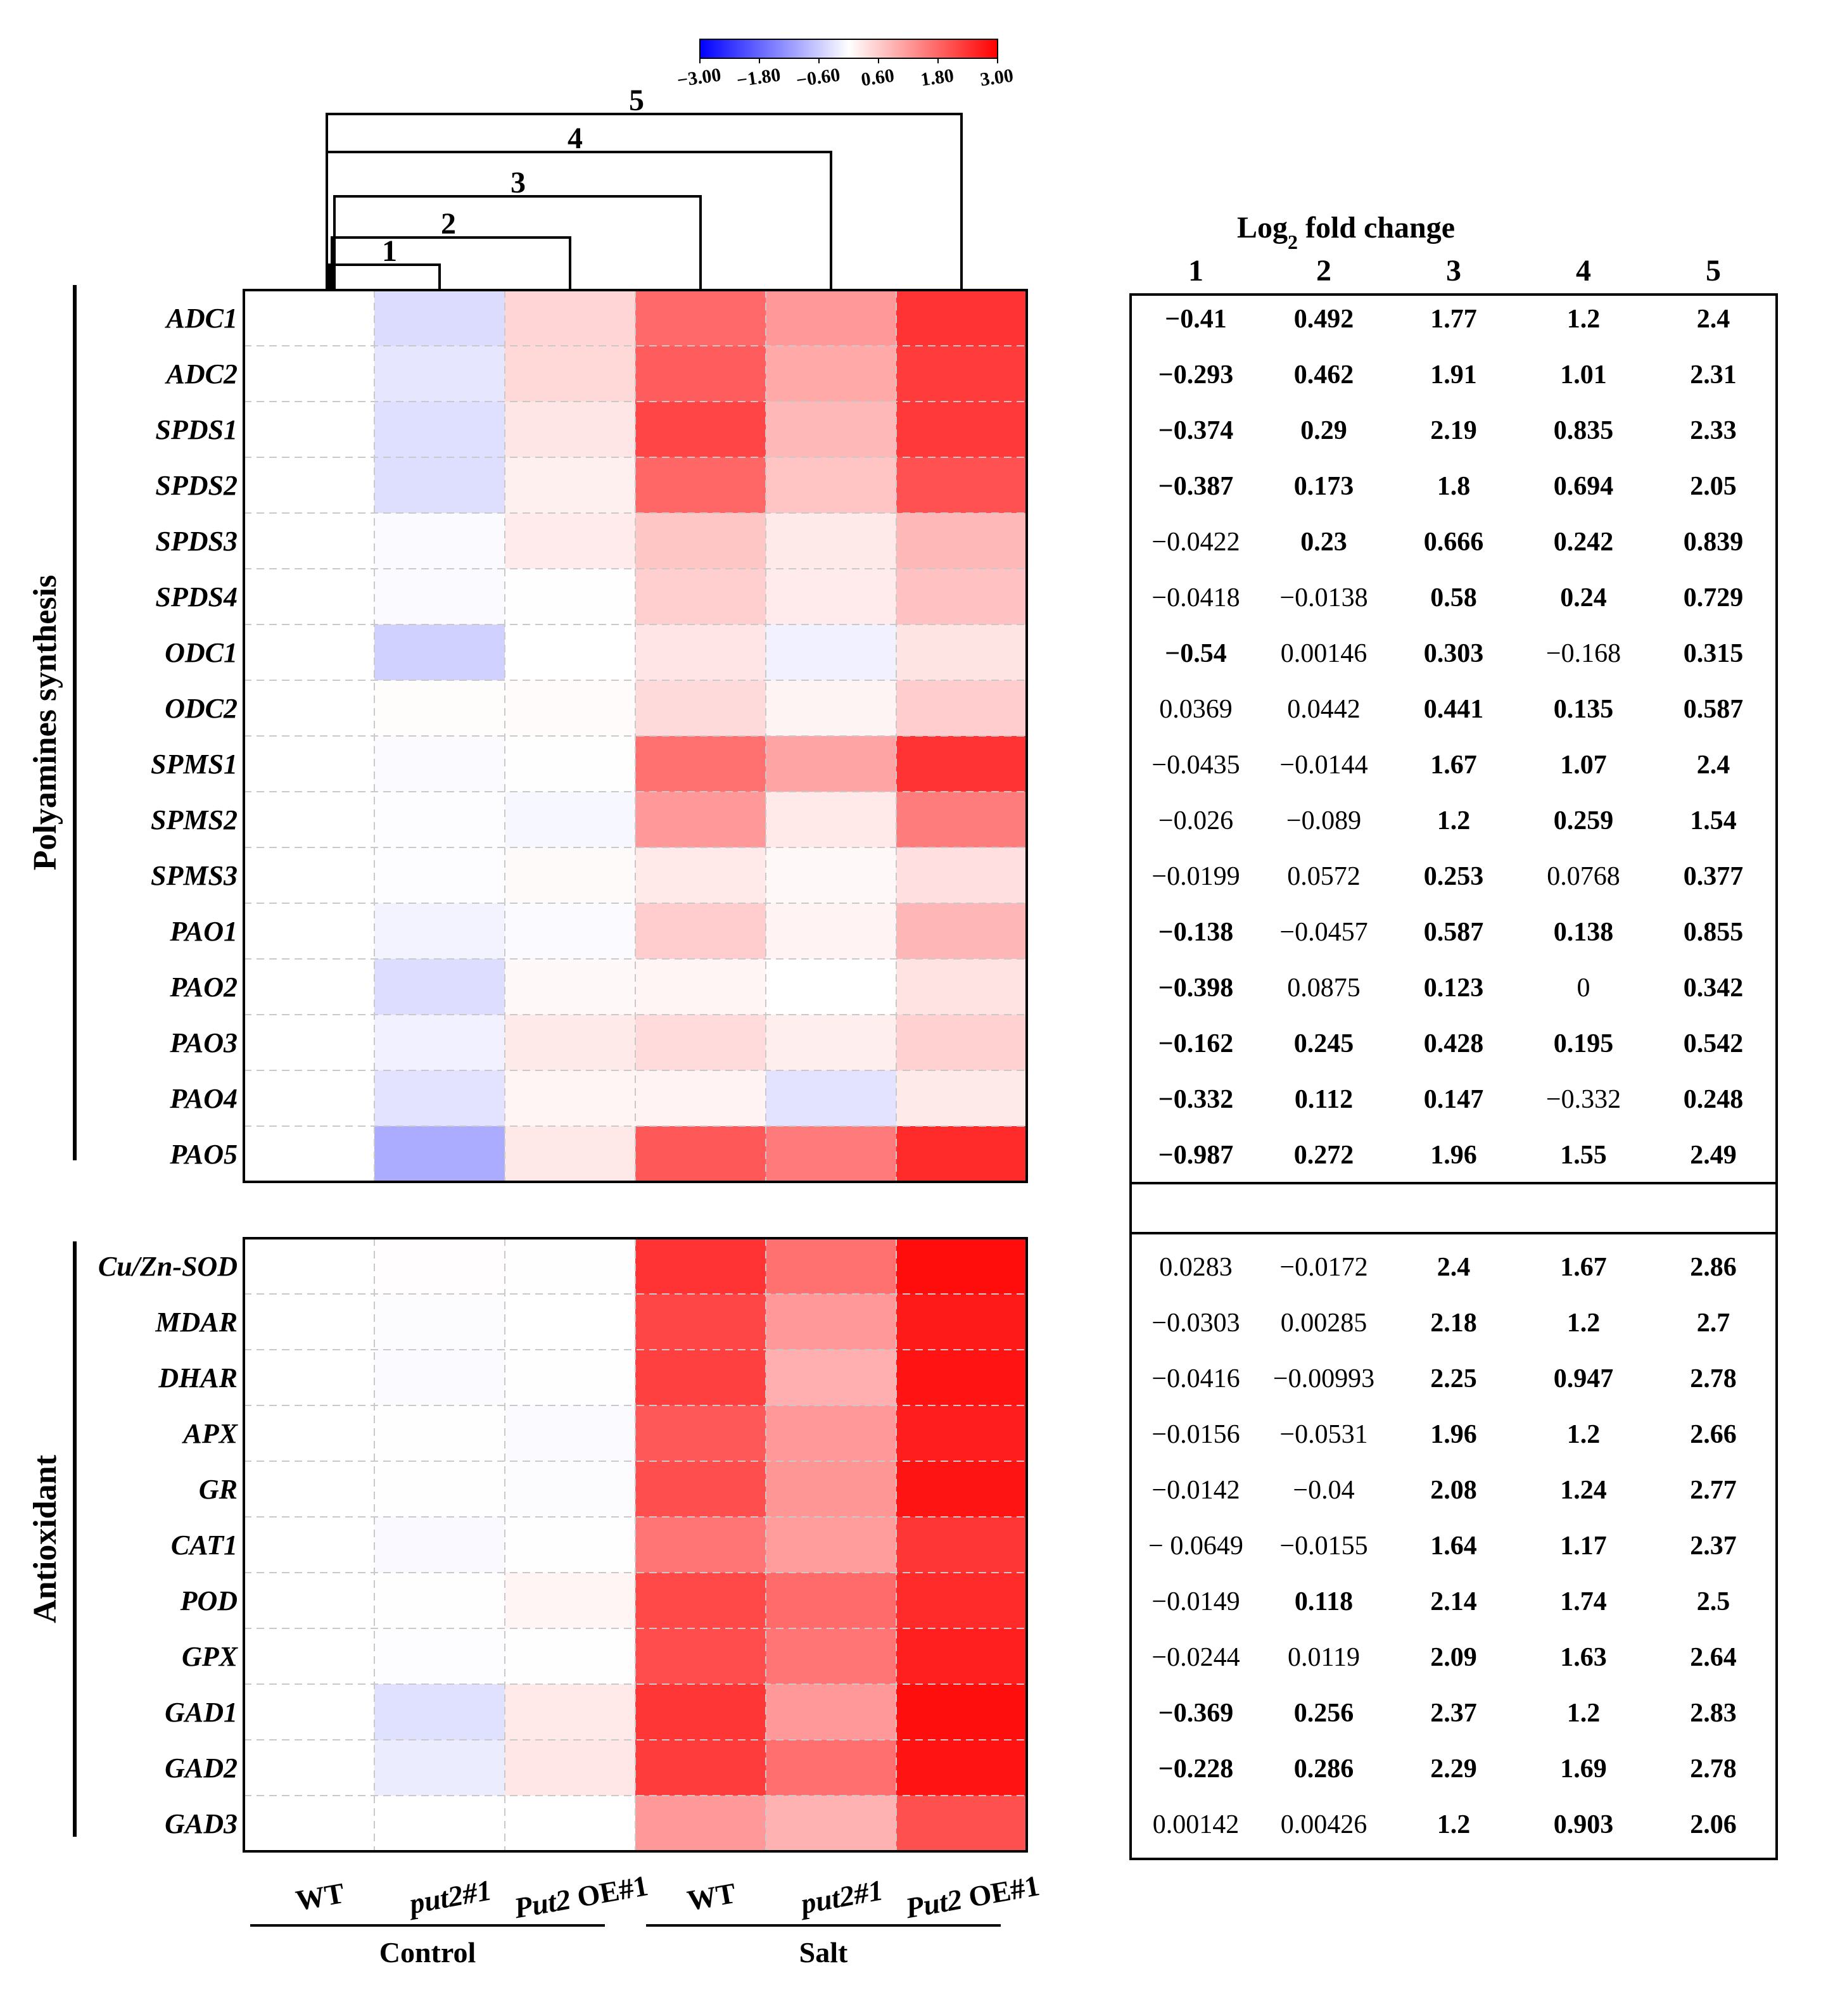 Image resolution: width=1840 pixels, height=2016 pixels. I want to click on fold-change-value: 0.147, so click(1454, 1099).